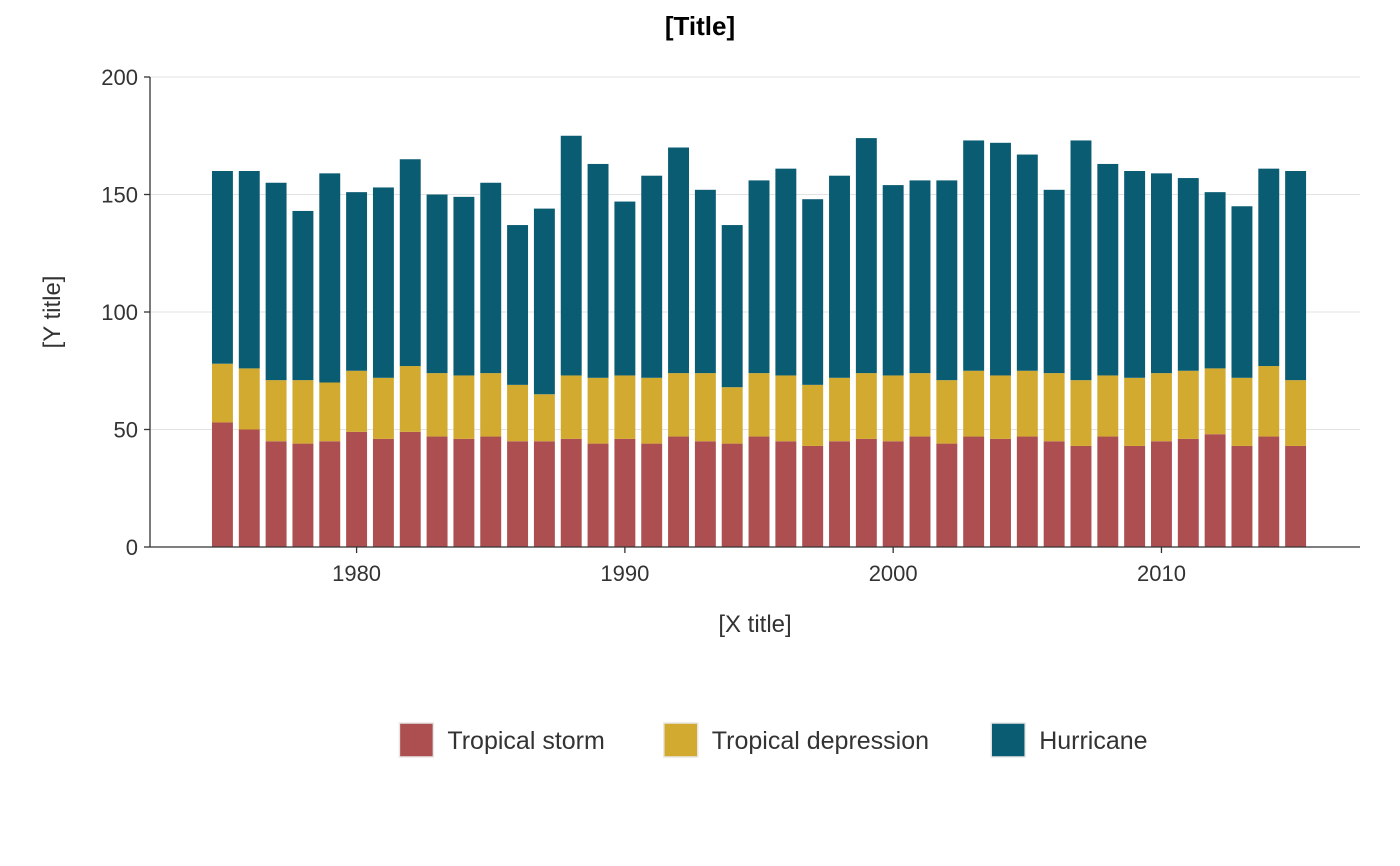  I want to click on y-tick-label-0: 0, so click(132, 547).